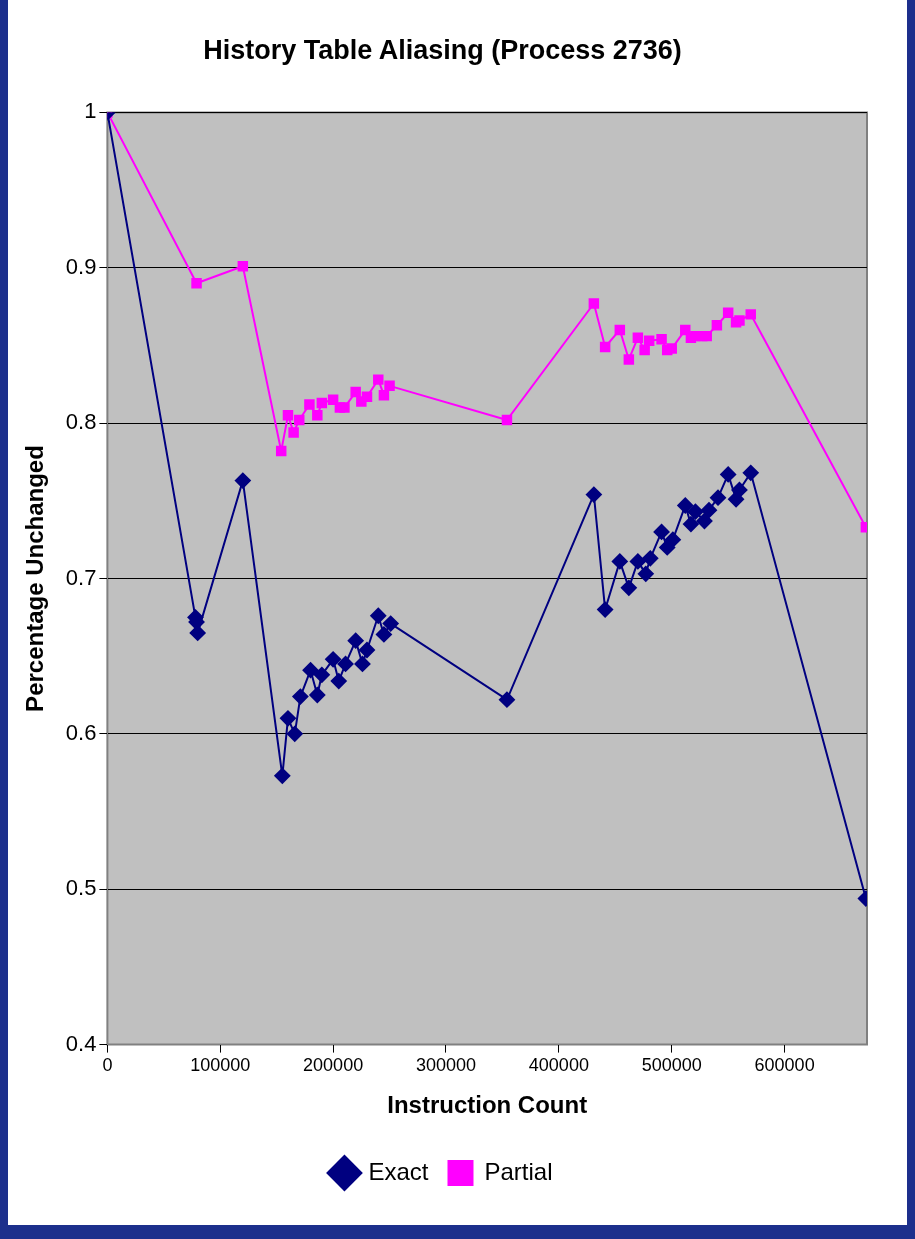 The width and height of the screenshot is (915, 1239). What do you see at coordinates (220, 1065) in the screenshot?
I see `x-tick-label: 100000` at bounding box center [220, 1065].